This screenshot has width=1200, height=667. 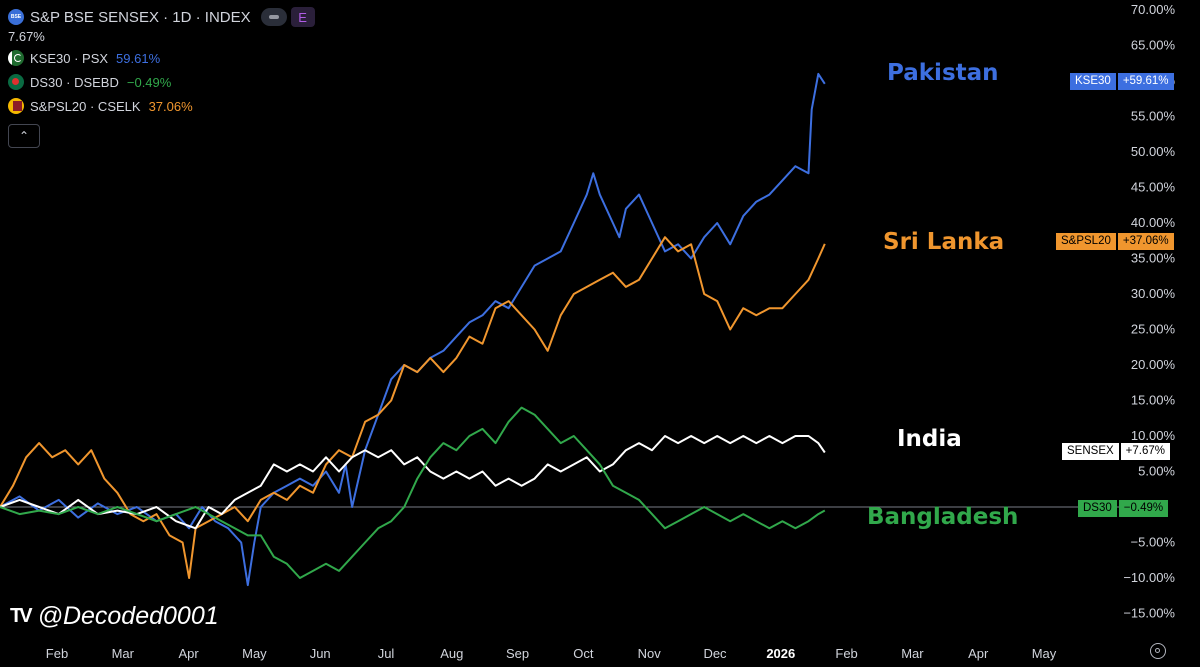 I want to click on srilanka-flag-icon, so click(x=16, y=106).